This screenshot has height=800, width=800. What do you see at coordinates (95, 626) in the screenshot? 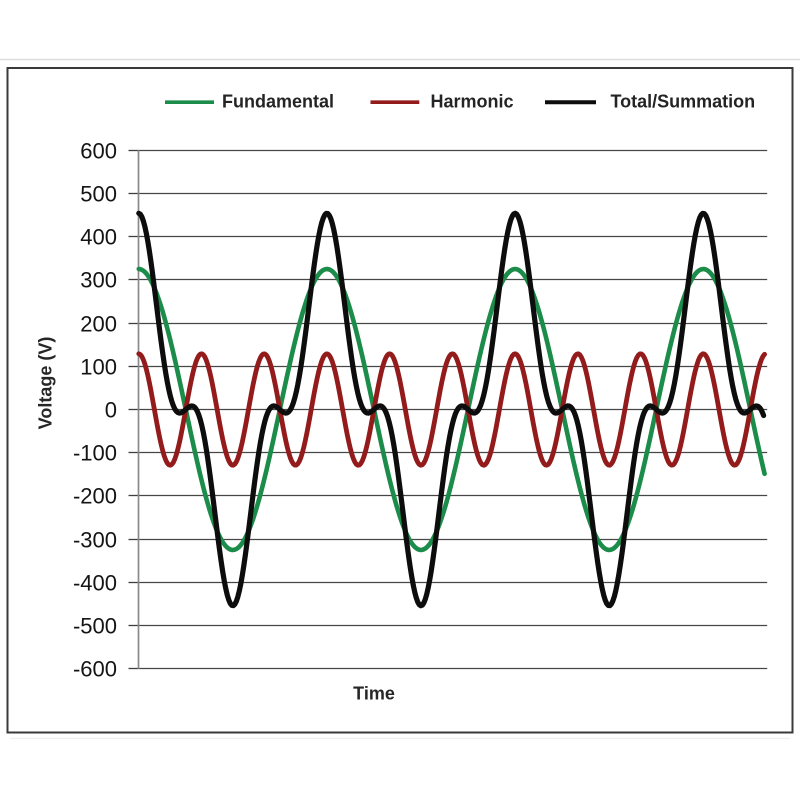
I see `svg-text: -500` at bounding box center [95, 626].